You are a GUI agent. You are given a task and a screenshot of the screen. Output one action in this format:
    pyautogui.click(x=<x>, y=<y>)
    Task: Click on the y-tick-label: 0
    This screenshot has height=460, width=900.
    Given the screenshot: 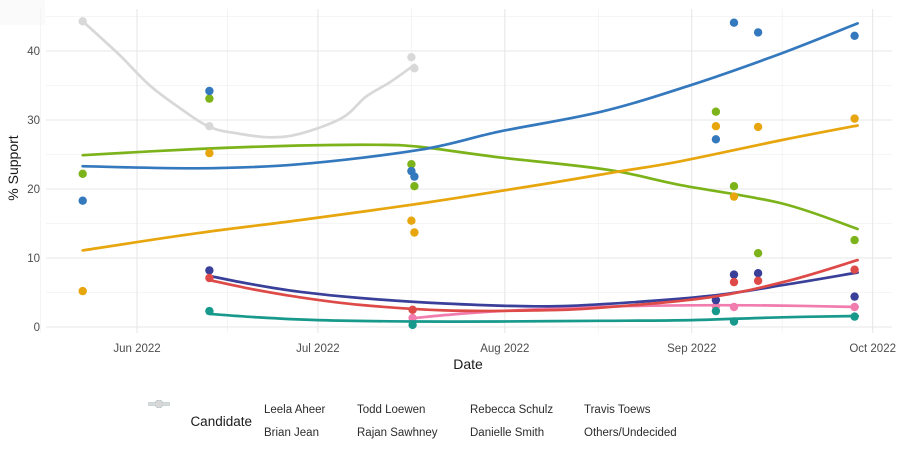 What is the action you would take?
    pyautogui.click(x=37, y=328)
    